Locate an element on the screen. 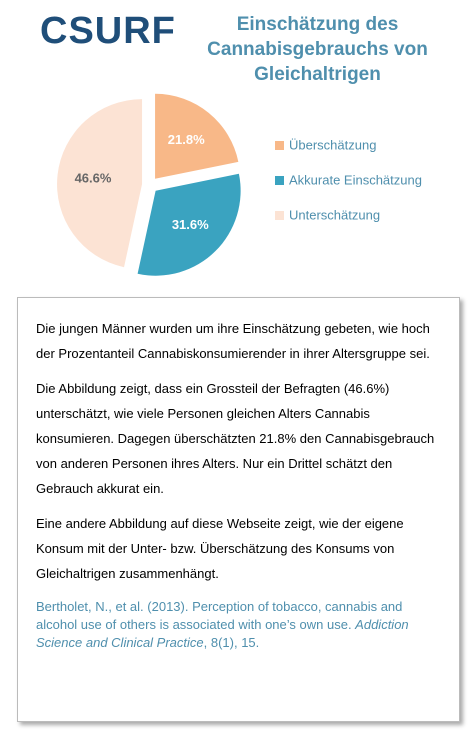  legend-label: Überschätzung is located at coordinates (332, 144).